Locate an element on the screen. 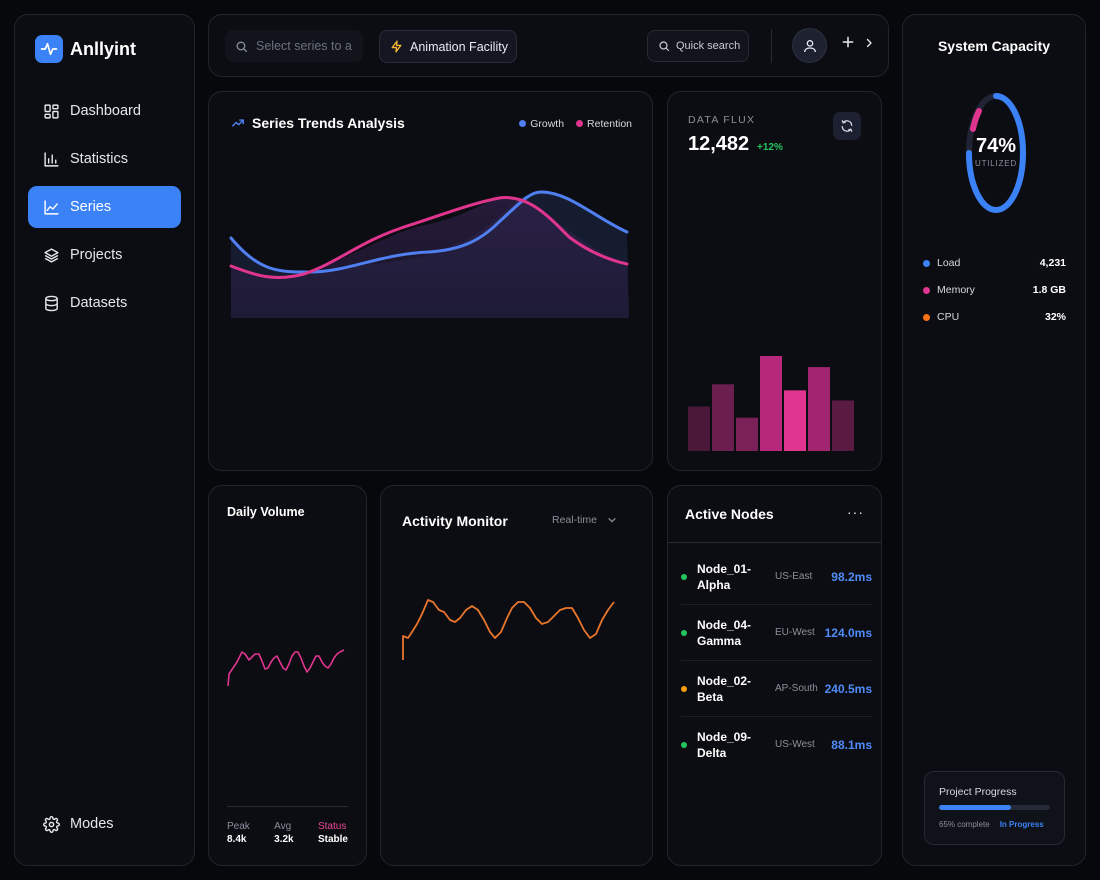  trending-up-icon is located at coordinates (238, 123).